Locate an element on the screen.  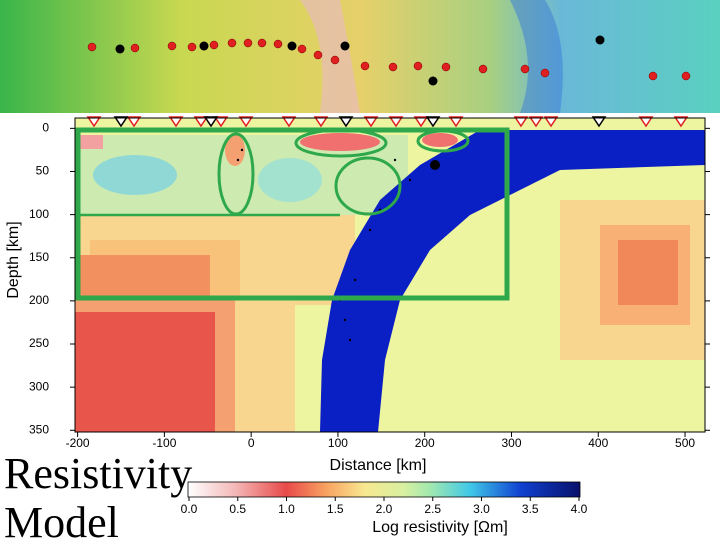
colorbar-tick-label: 4.0 is located at coordinates (579, 509).